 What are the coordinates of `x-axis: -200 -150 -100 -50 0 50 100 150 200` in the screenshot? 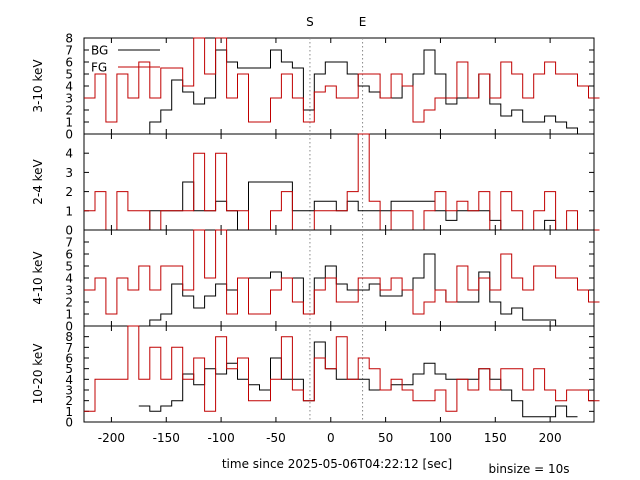 It's located at (330, 438).